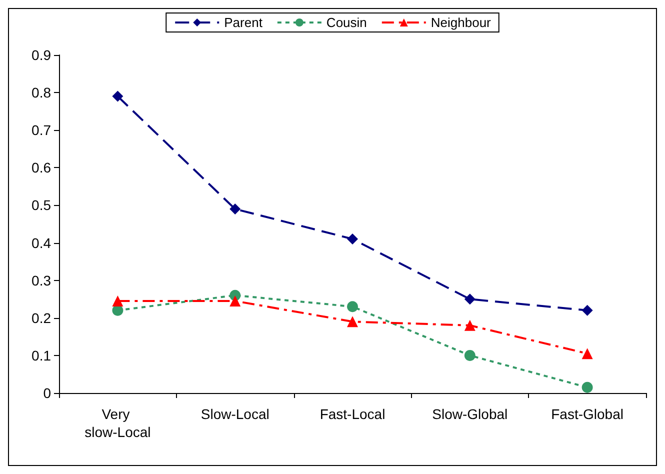 The height and width of the screenshot is (474, 665). What do you see at coordinates (117, 423) in the screenshot?
I see `x-tick-label: Very slow-Local` at bounding box center [117, 423].